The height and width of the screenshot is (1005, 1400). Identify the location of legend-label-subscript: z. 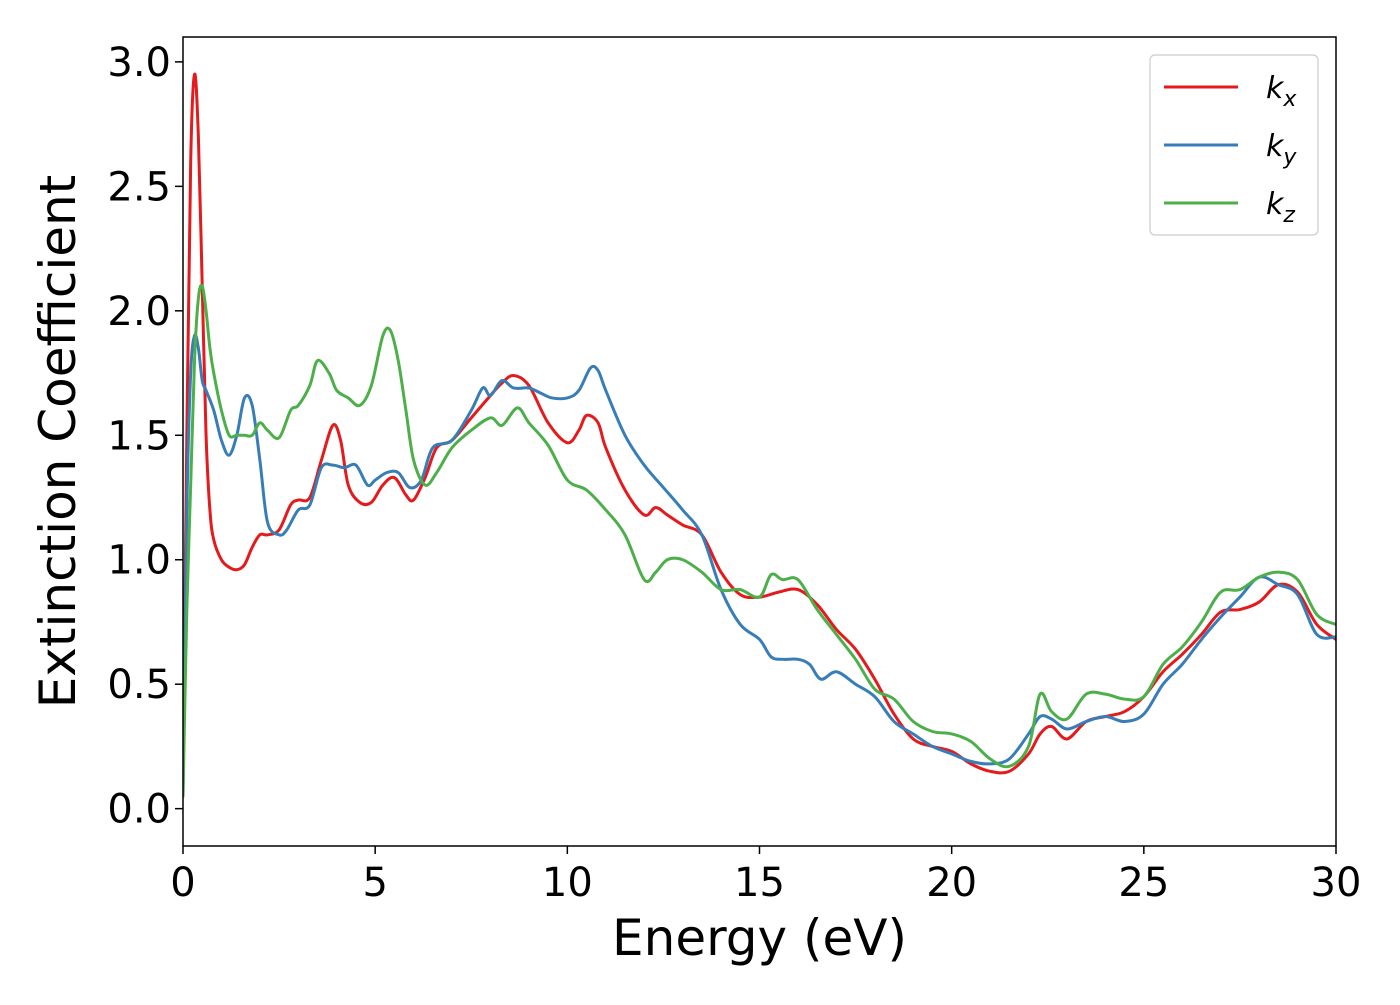
(1288, 215).